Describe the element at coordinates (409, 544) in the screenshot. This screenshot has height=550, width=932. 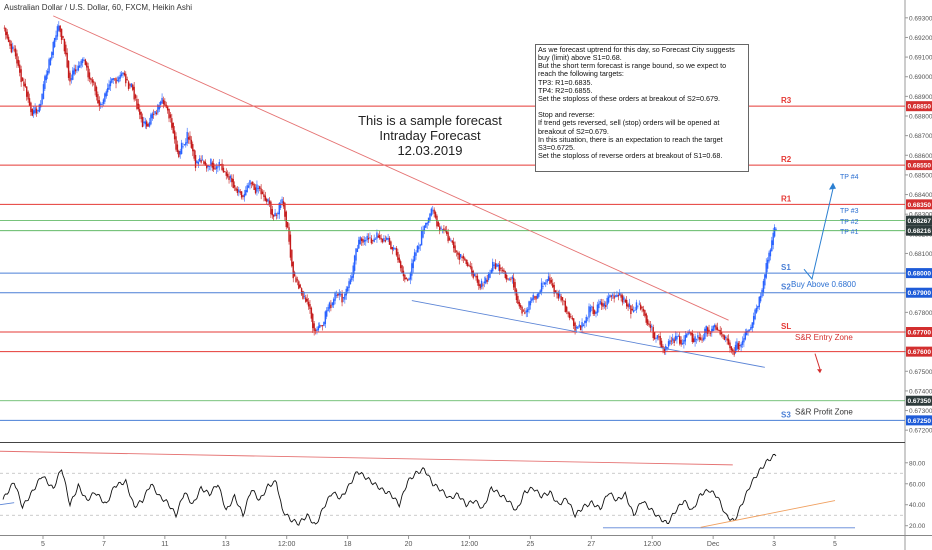
I see `time-tick-label: 20` at that location.